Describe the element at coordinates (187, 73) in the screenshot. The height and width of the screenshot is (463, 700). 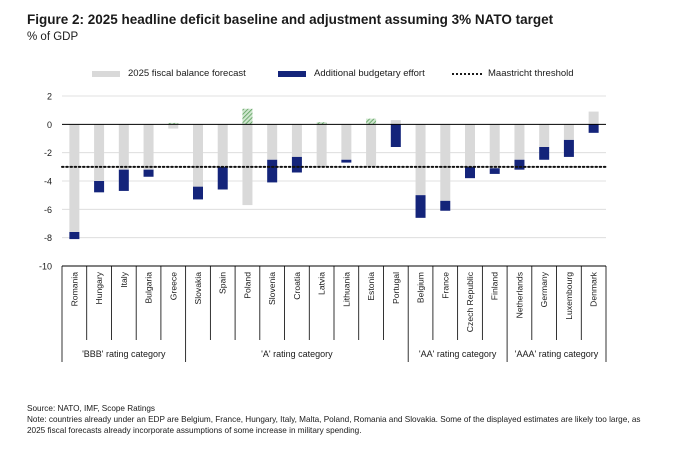
I see `legend-label-baseline: 2025 fiscal balance forecast` at that location.